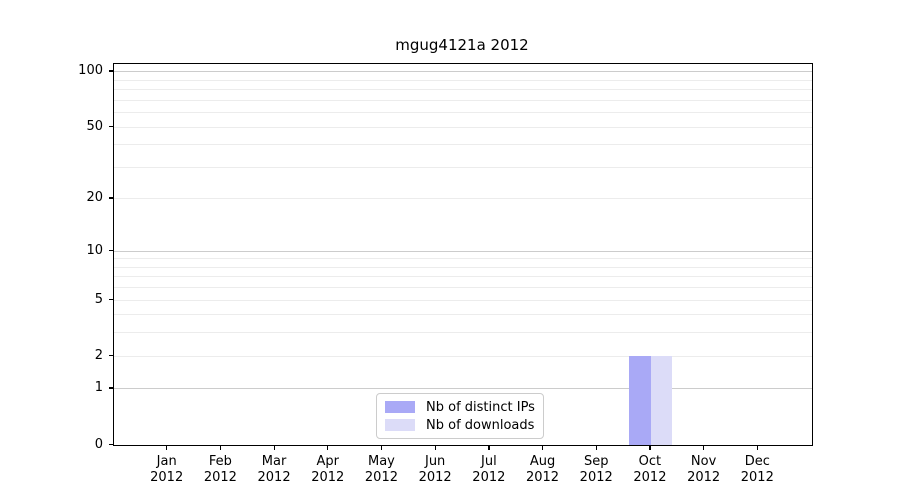 This screenshot has width=900, height=500. Describe the element at coordinates (543, 447) in the screenshot. I see `x-axis-tick-aug` at that location.